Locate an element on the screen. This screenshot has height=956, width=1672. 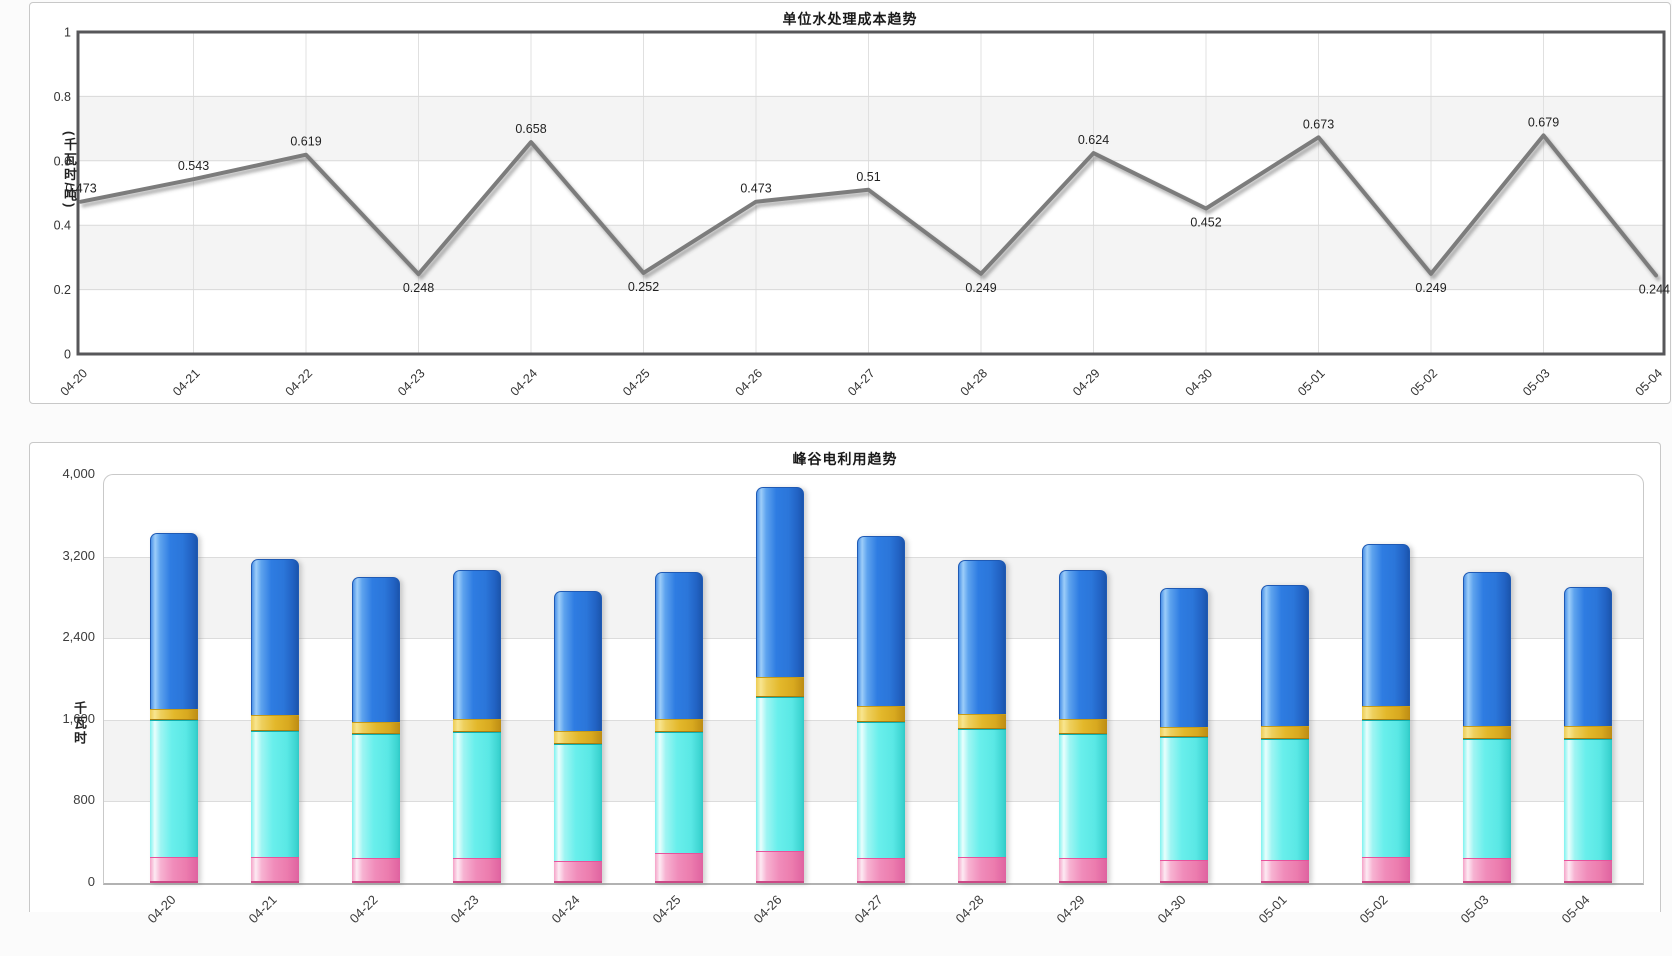
y-tick-label: 0.8 is located at coordinates (62, 97).